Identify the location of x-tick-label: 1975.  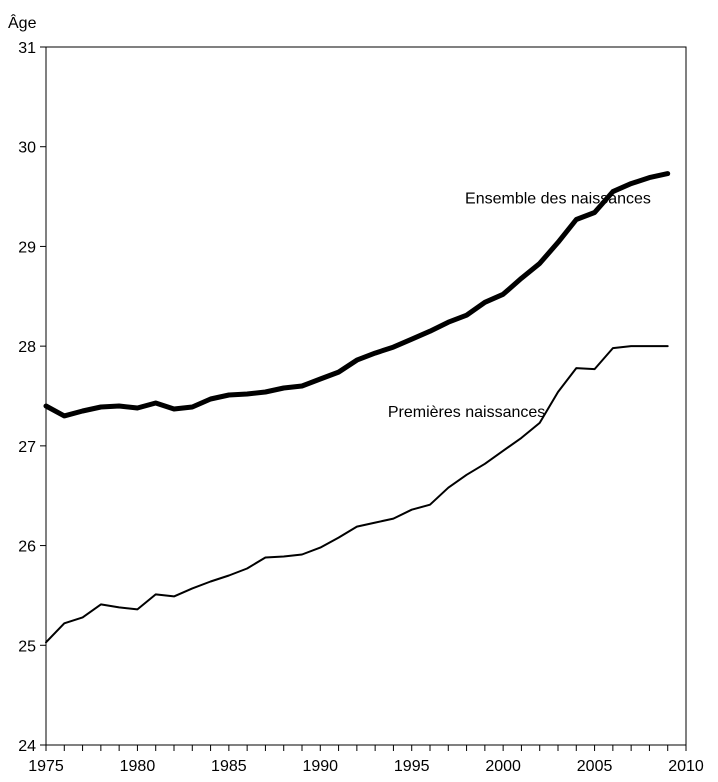
(46, 766).